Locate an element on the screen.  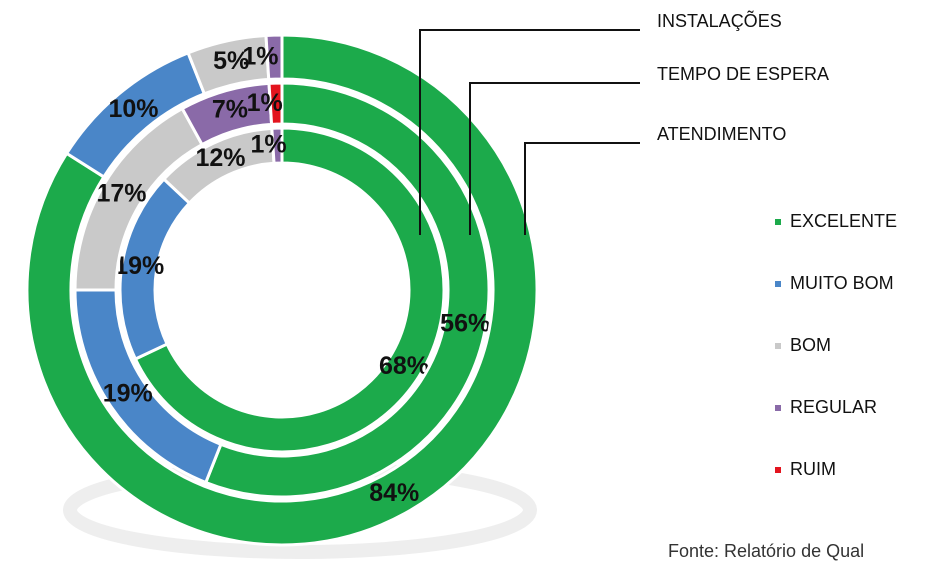
value-label: 84% is located at coordinates (394, 493).